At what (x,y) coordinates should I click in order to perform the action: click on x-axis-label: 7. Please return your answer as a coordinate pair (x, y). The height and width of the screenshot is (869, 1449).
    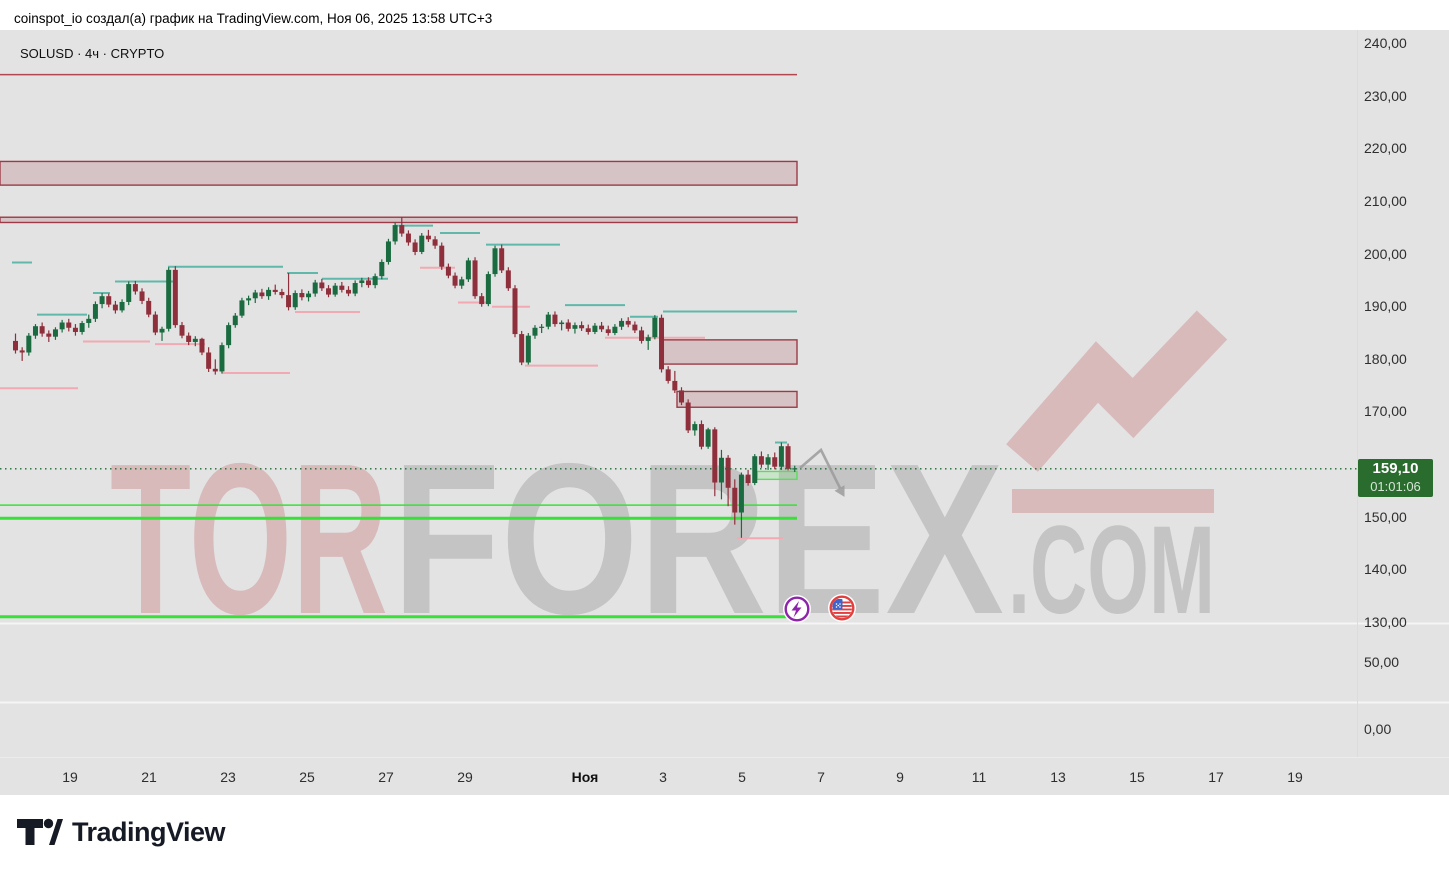
    Looking at the image, I should click on (821, 777).